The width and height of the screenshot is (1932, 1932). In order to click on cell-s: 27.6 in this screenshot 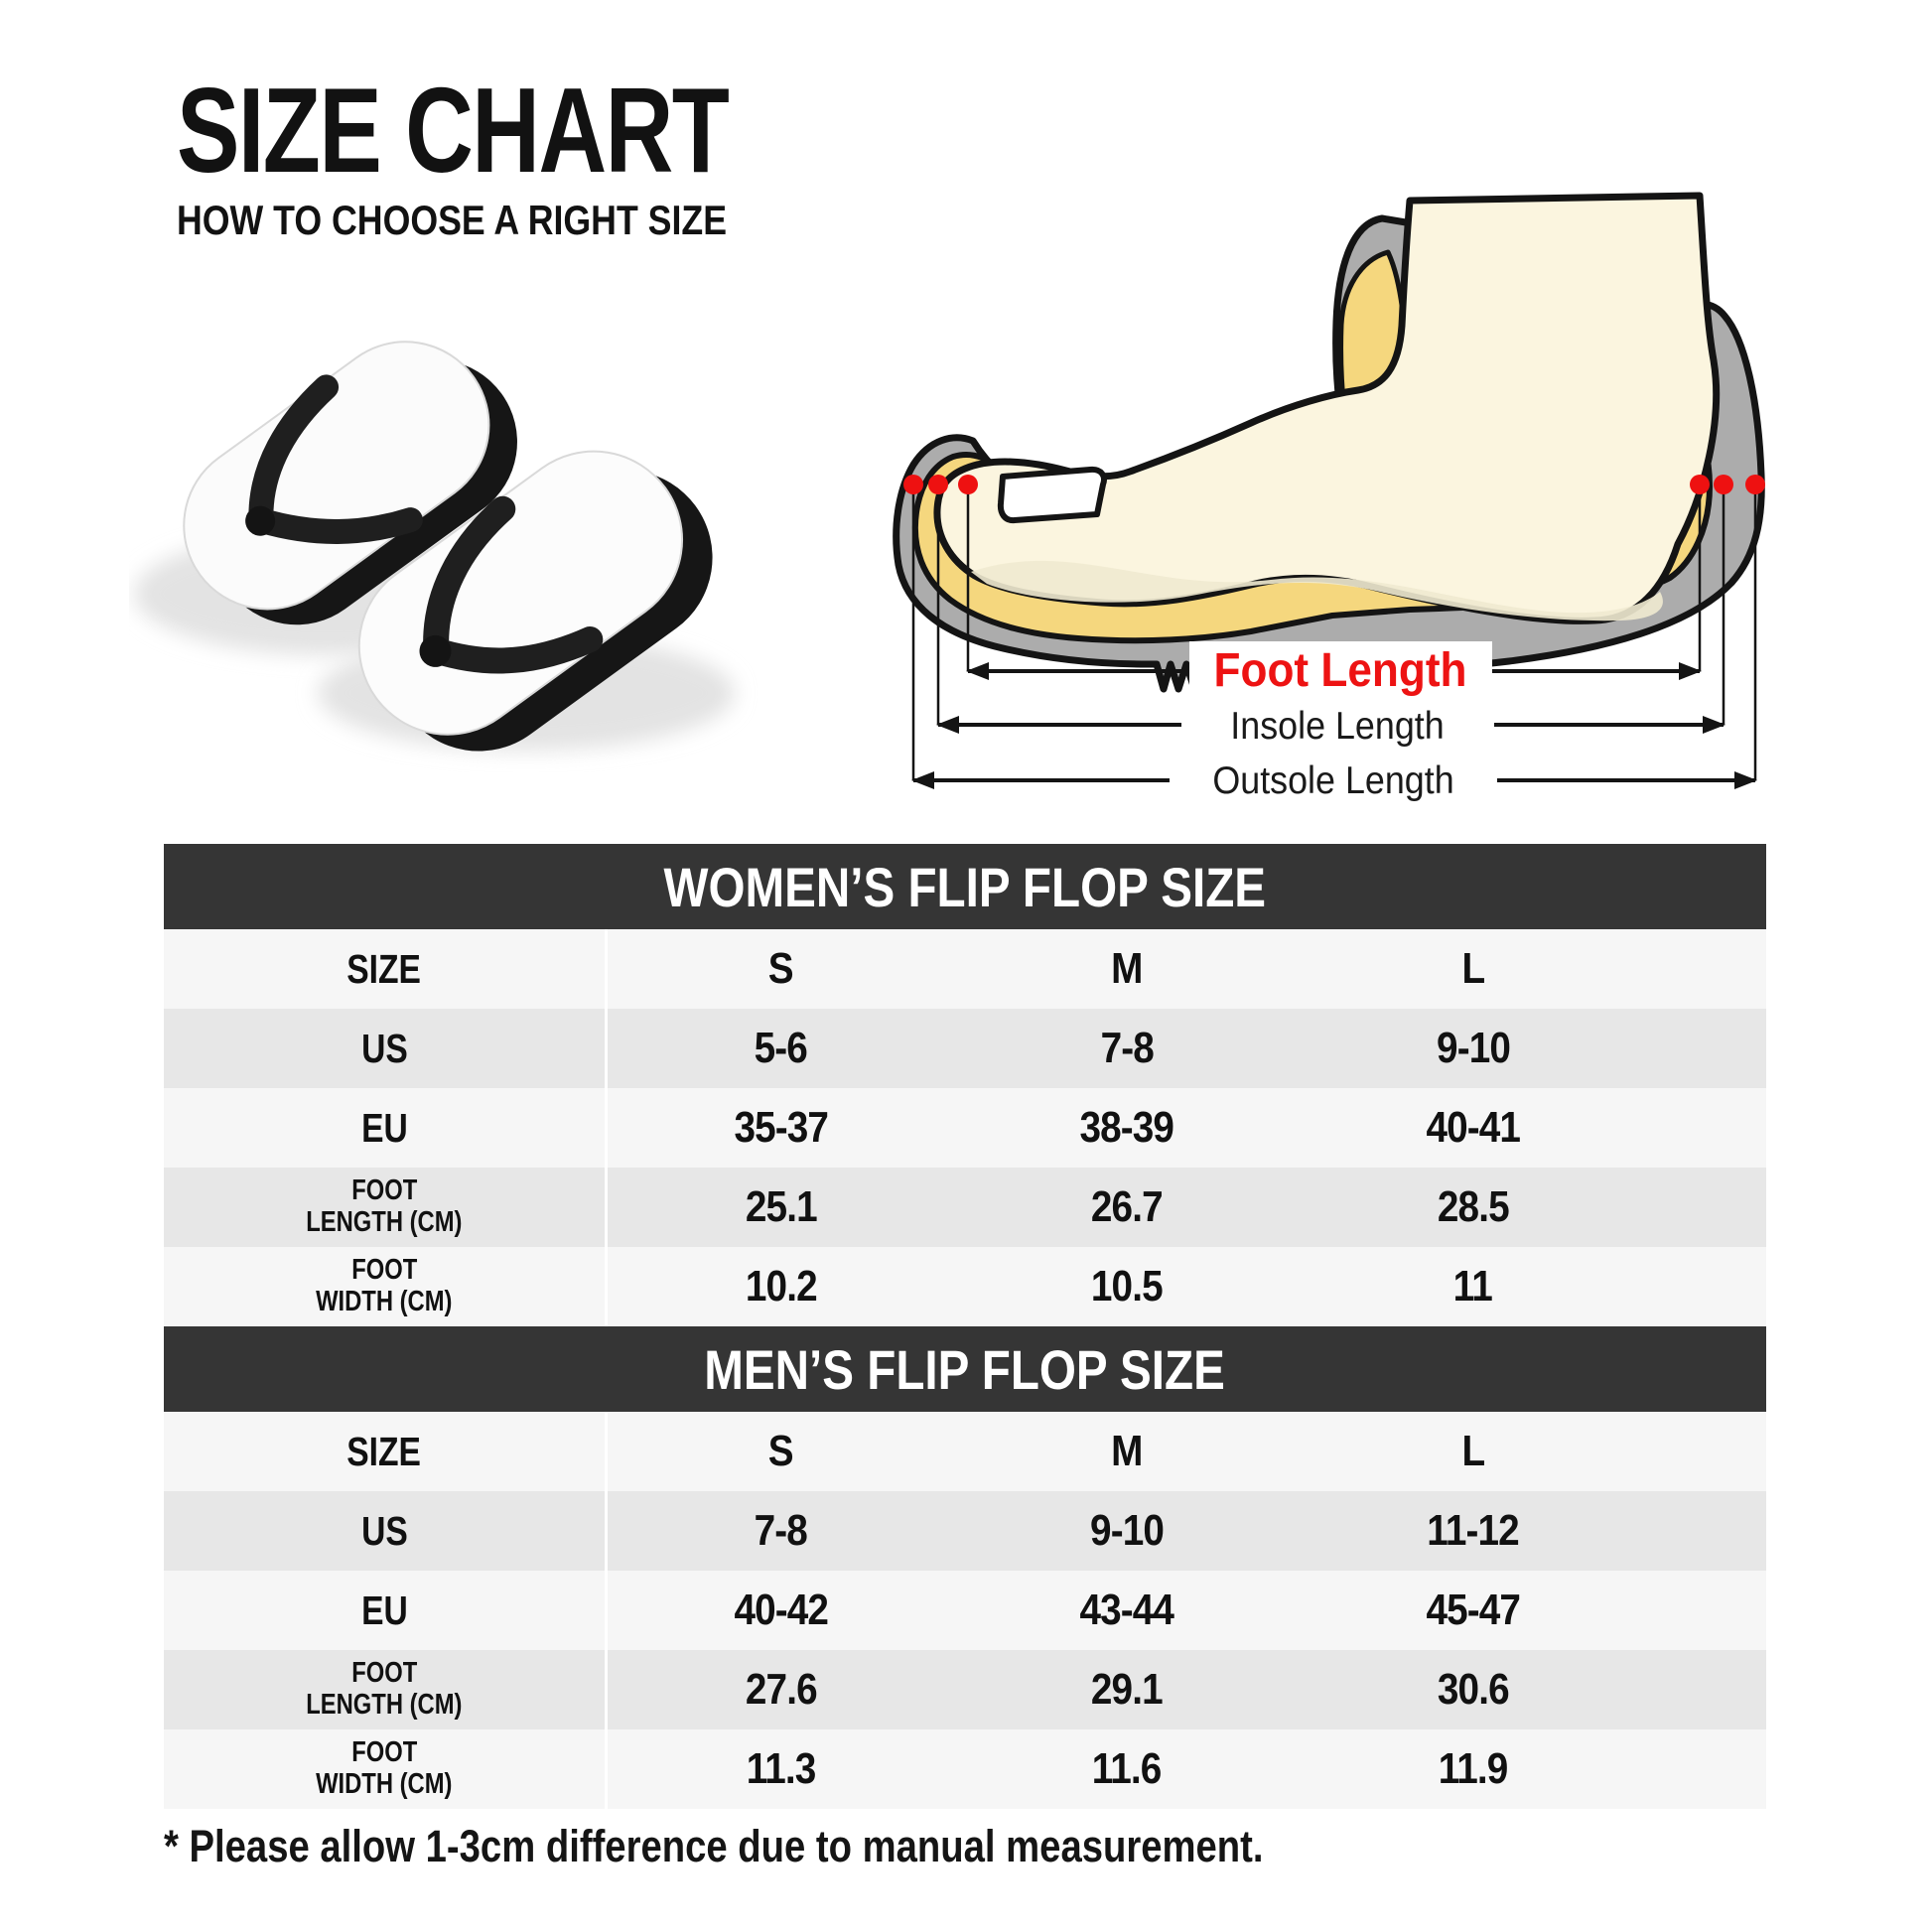, I will do `click(781, 1690)`.